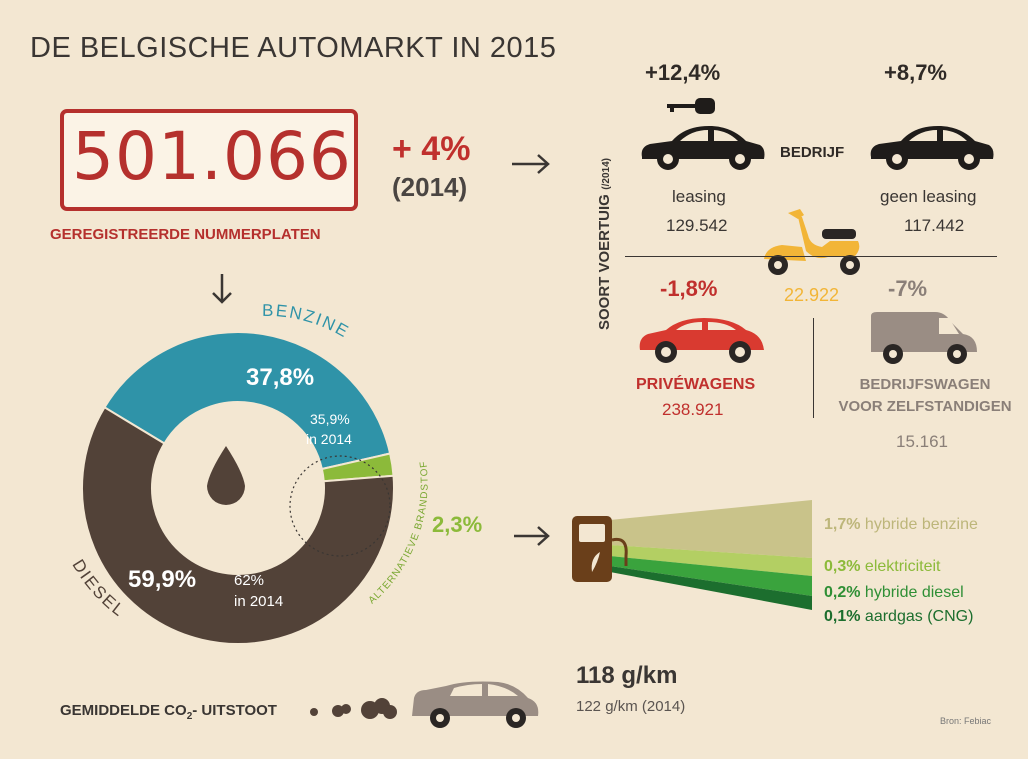 The image size is (1028, 759). What do you see at coordinates (457, 524) in the screenshot?
I see `alt-fuel-pct: 2,3%` at bounding box center [457, 524].